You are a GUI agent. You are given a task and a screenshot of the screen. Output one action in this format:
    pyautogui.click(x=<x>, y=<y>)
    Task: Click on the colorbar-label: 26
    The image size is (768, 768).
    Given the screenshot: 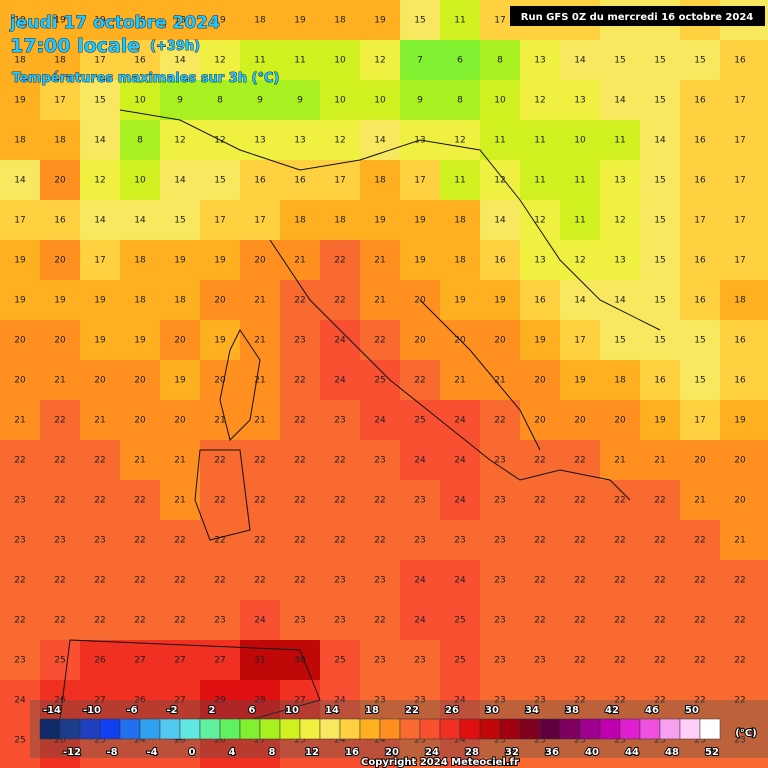 What is the action you would take?
    pyautogui.click(x=452, y=710)
    